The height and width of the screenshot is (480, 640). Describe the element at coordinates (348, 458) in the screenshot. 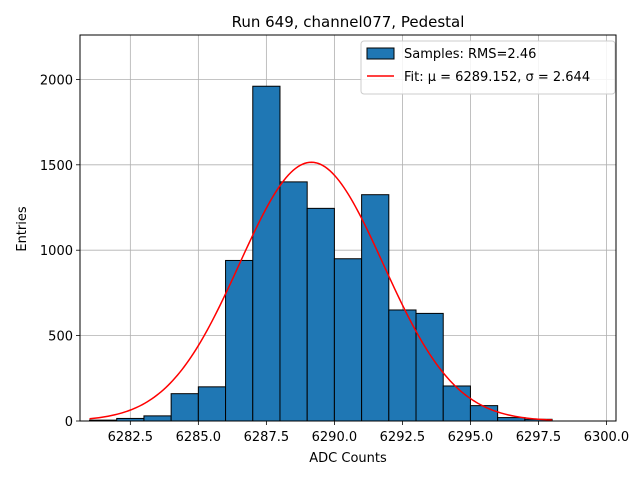

I see `x-axis-title: ADC Counts` at that location.